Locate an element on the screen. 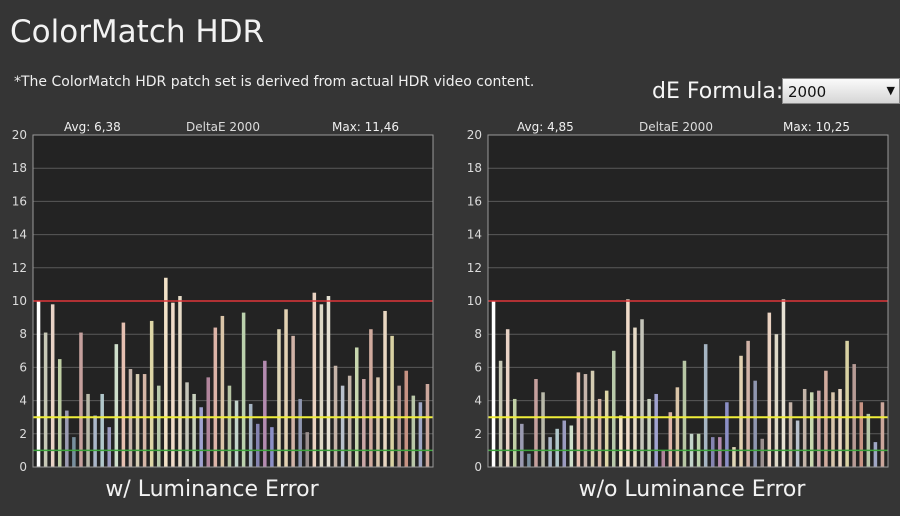 The height and width of the screenshot is (516, 900). page-title: ColorMatch HDR is located at coordinates (137, 32).